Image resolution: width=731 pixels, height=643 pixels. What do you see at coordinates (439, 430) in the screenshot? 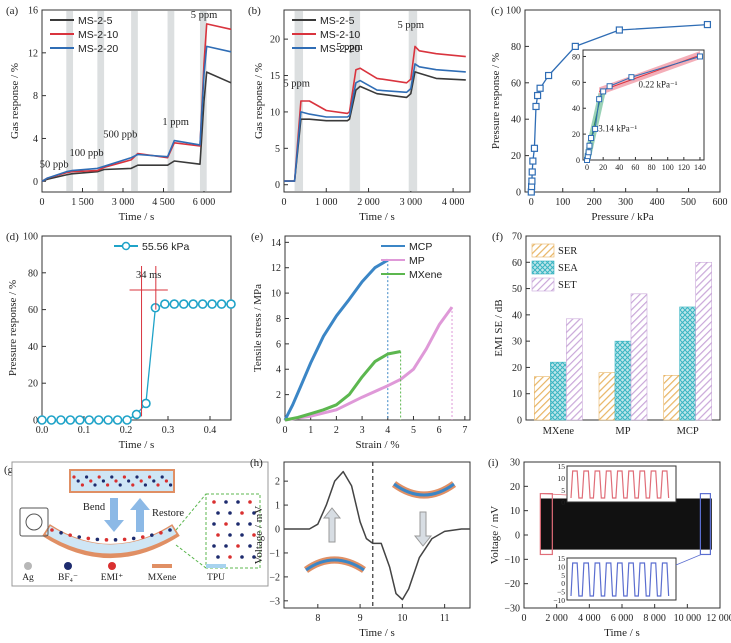
I see `x-tick-label: 6` at bounding box center [439, 430].